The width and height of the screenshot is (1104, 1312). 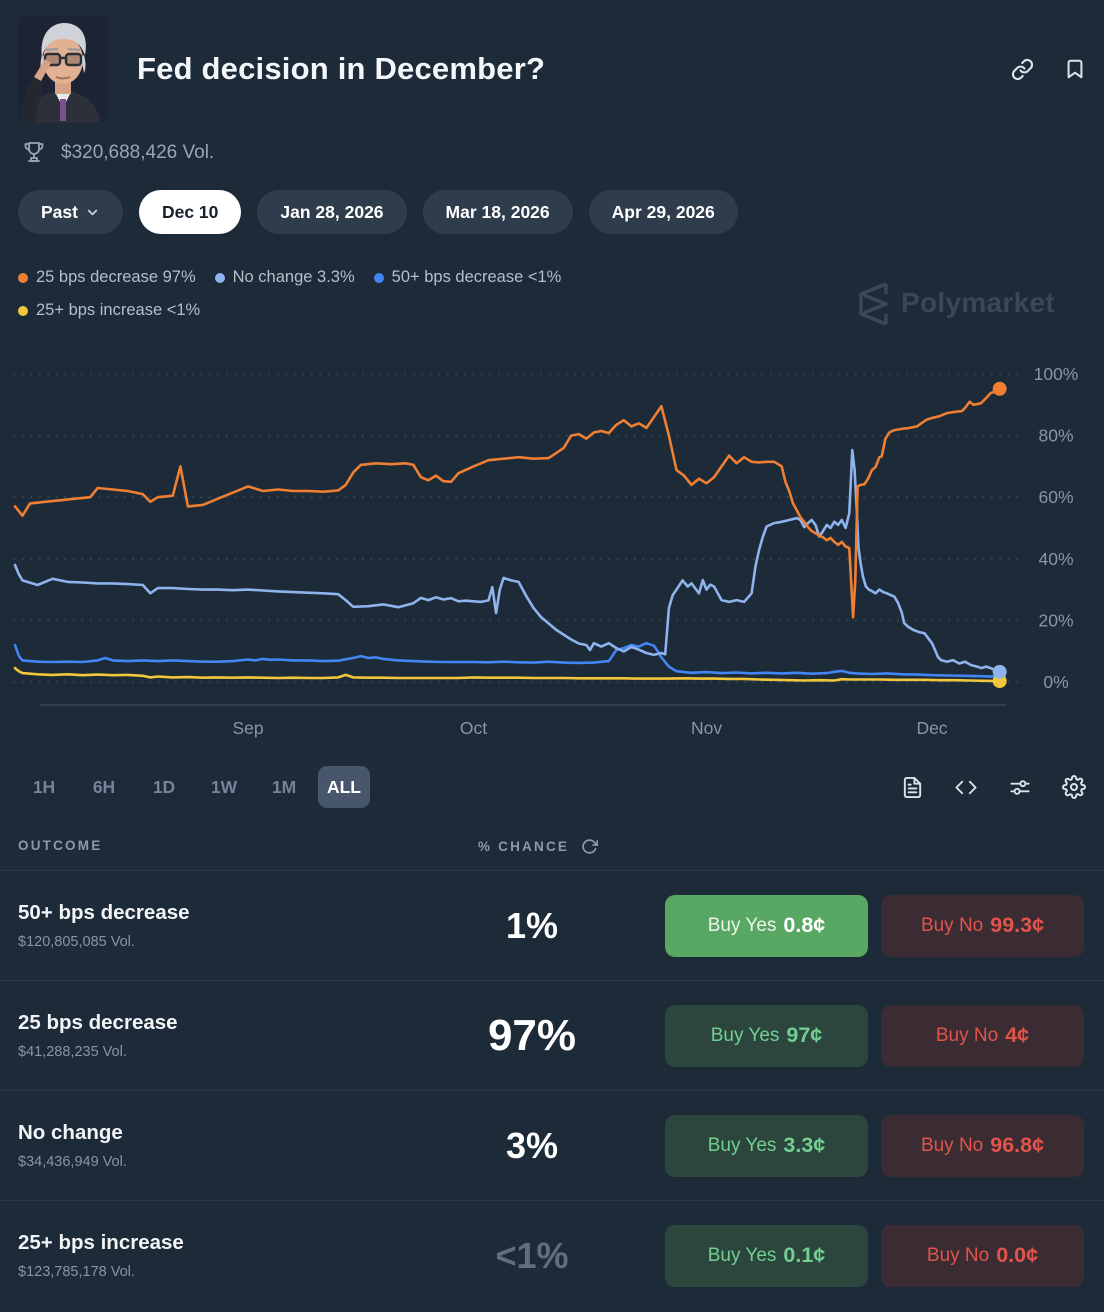 I want to click on outcomes-table-header: OUTCOME % CHANCE, so click(x=552, y=851).